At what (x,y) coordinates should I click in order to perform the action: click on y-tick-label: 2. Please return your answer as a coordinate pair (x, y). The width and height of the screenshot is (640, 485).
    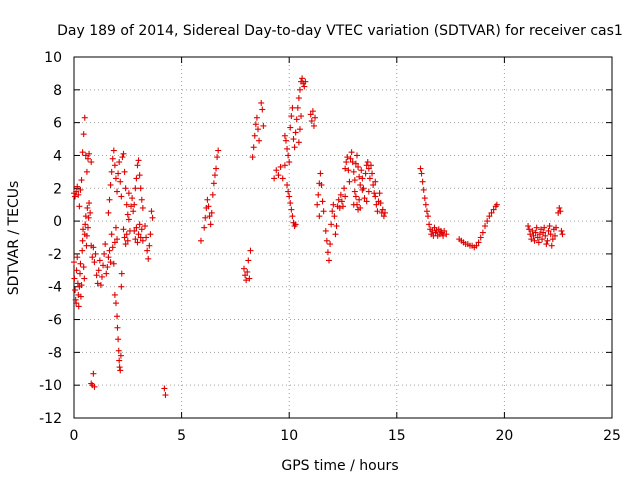
    Looking at the image, I should click on (57, 189).